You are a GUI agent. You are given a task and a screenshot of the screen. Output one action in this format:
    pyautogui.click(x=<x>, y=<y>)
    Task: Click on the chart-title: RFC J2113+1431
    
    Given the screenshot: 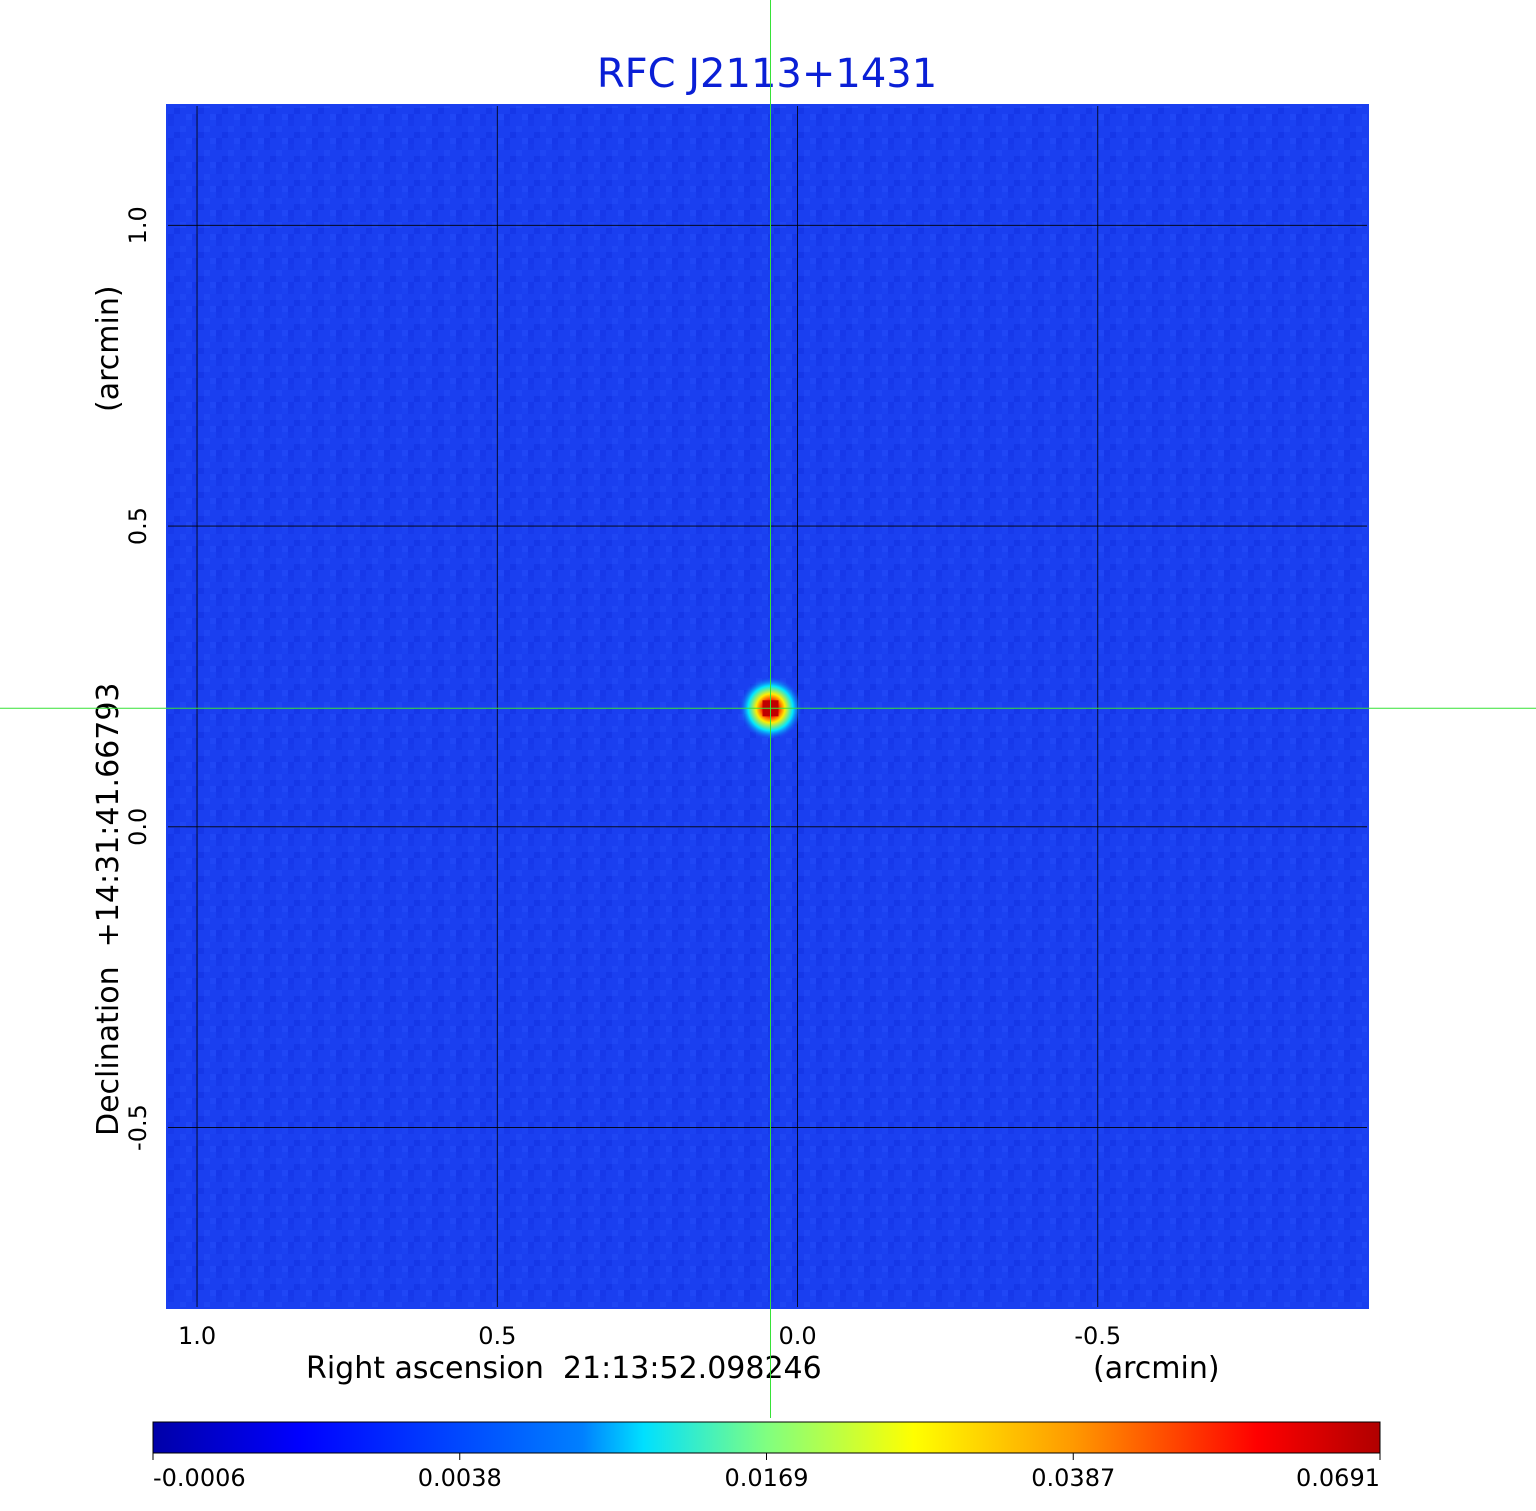 What is the action you would take?
    pyautogui.click(x=767, y=74)
    